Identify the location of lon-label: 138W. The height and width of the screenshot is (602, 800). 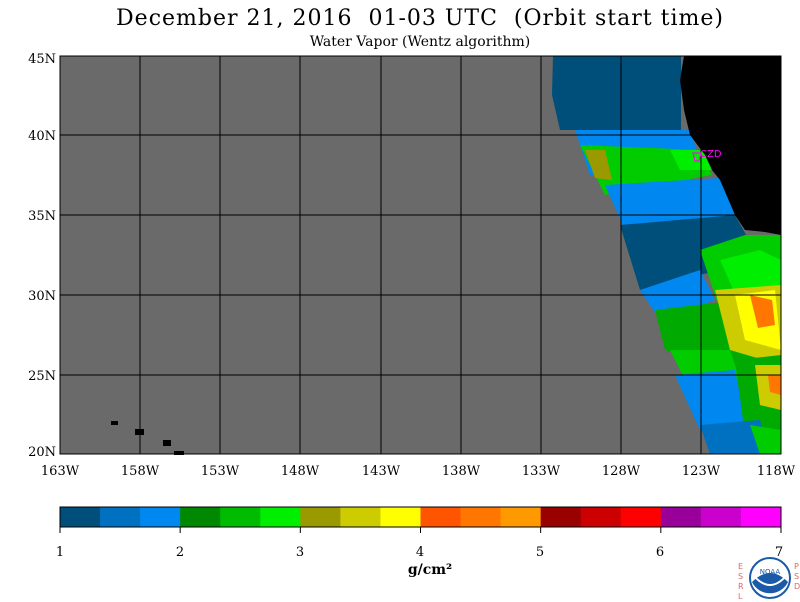
(461, 471).